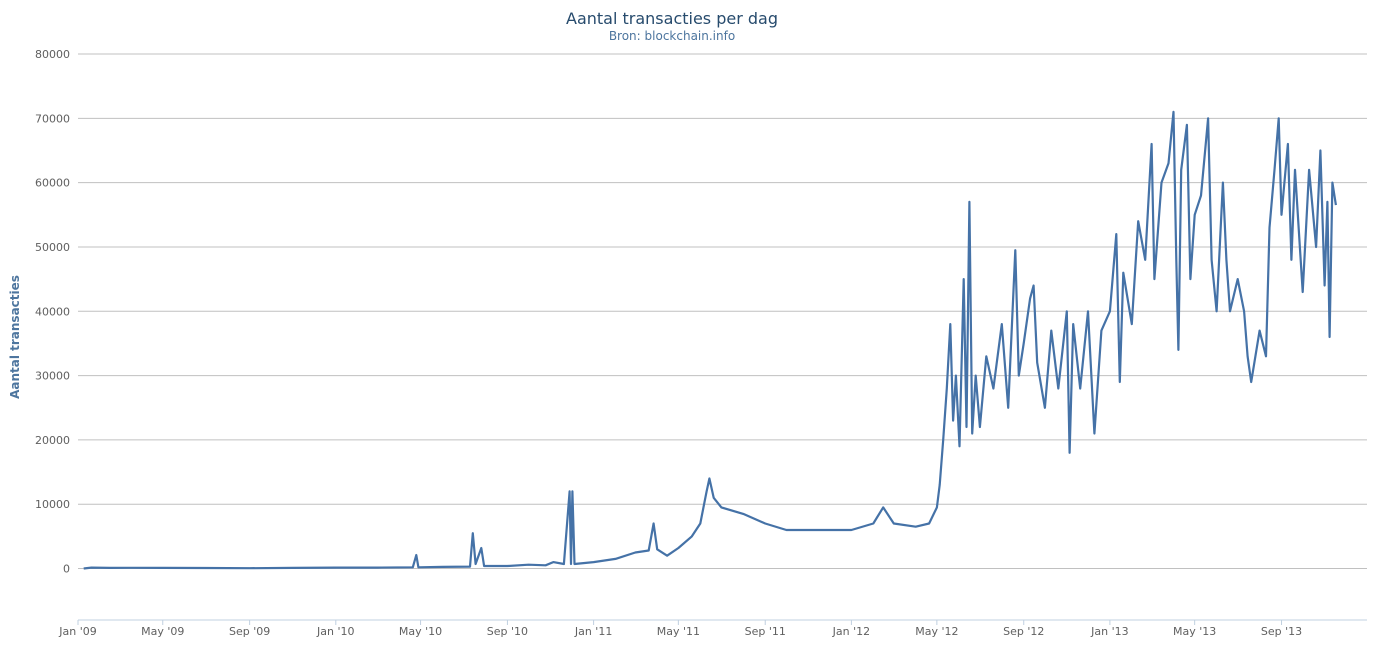  What do you see at coordinates (52, 183) in the screenshot?
I see `y-tick-label: 60000` at bounding box center [52, 183].